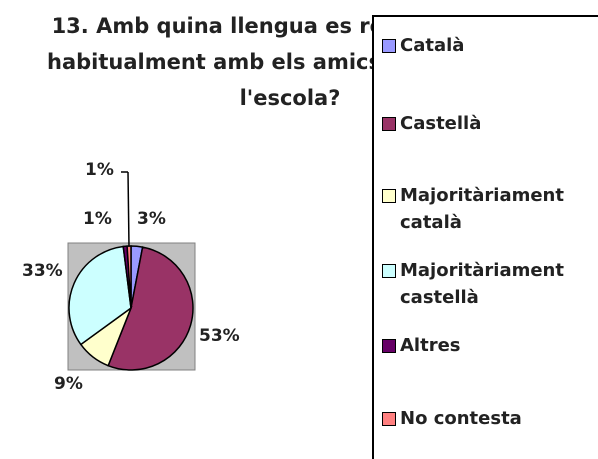 The width and height of the screenshot is (598, 459). What do you see at coordinates (151, 219) in the screenshot?
I see `data-label: 3%` at bounding box center [151, 219].